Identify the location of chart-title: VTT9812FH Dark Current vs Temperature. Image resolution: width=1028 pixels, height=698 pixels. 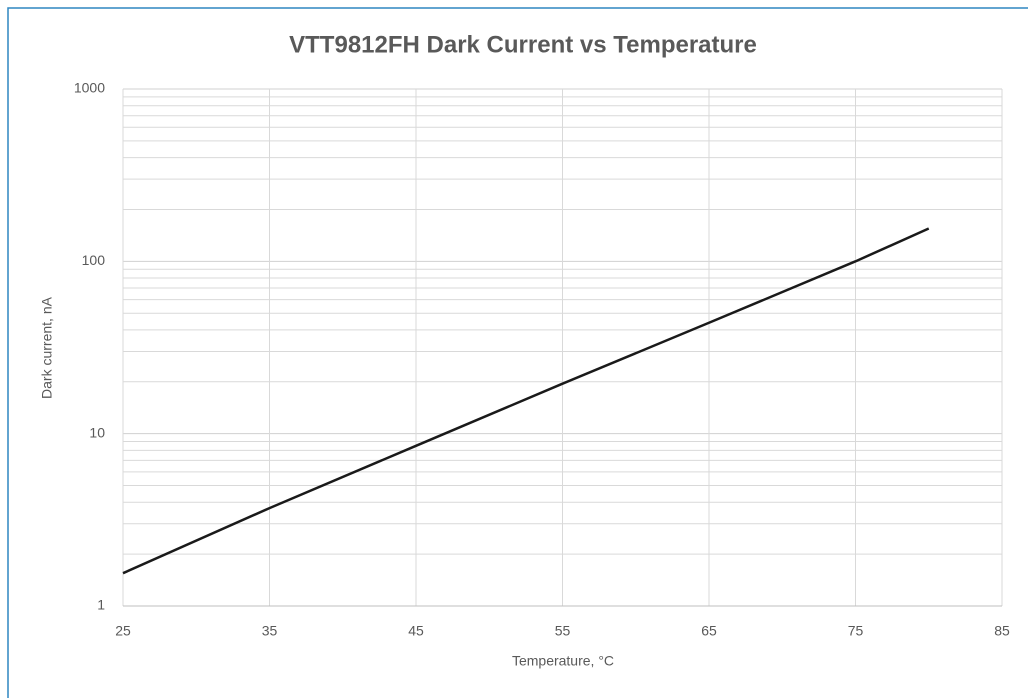
(523, 44).